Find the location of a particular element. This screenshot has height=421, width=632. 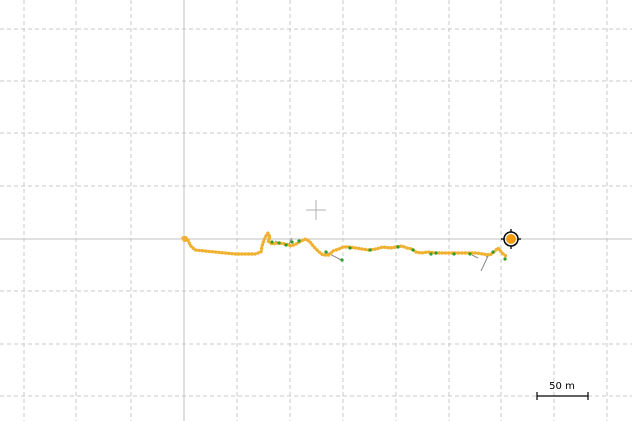

gps-track is located at coordinates (344, 250).